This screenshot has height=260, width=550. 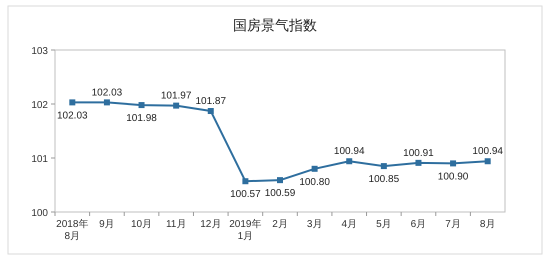 I want to click on y-tick-label: 102, so click(x=39, y=105).